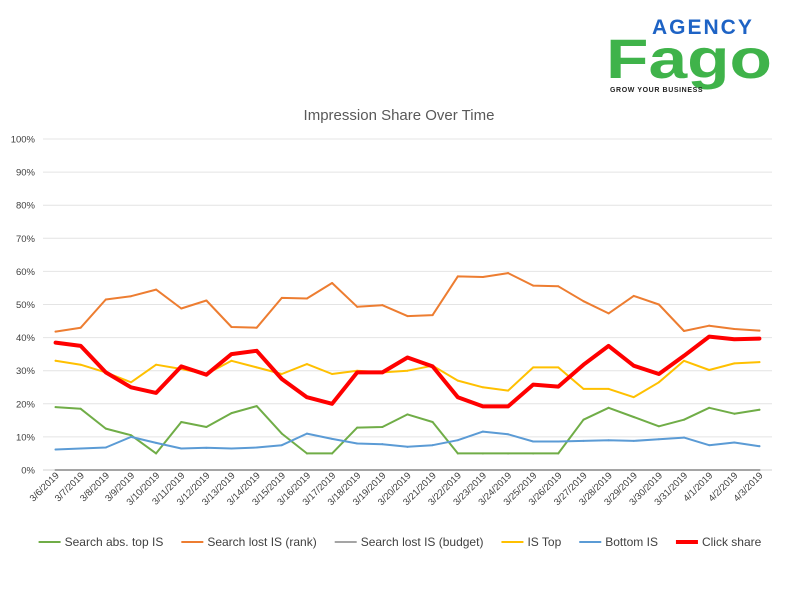 This screenshot has width=800, height=600. I want to click on logo-tagline: GROW YOUR BUSINESS, so click(656, 90).